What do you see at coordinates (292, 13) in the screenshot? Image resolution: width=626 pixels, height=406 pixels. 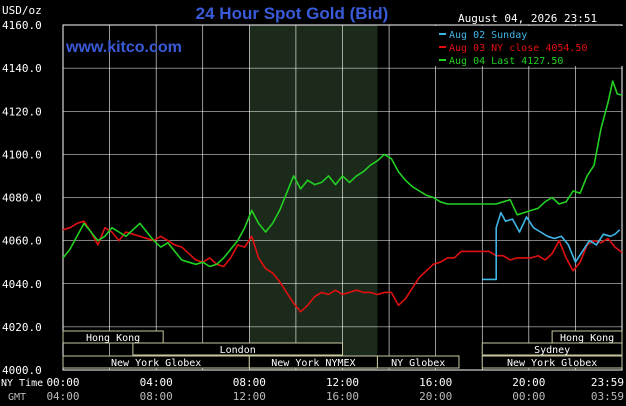 I see `chart-title: 24 Hour Spot Gold (Bid)` at bounding box center [292, 13].